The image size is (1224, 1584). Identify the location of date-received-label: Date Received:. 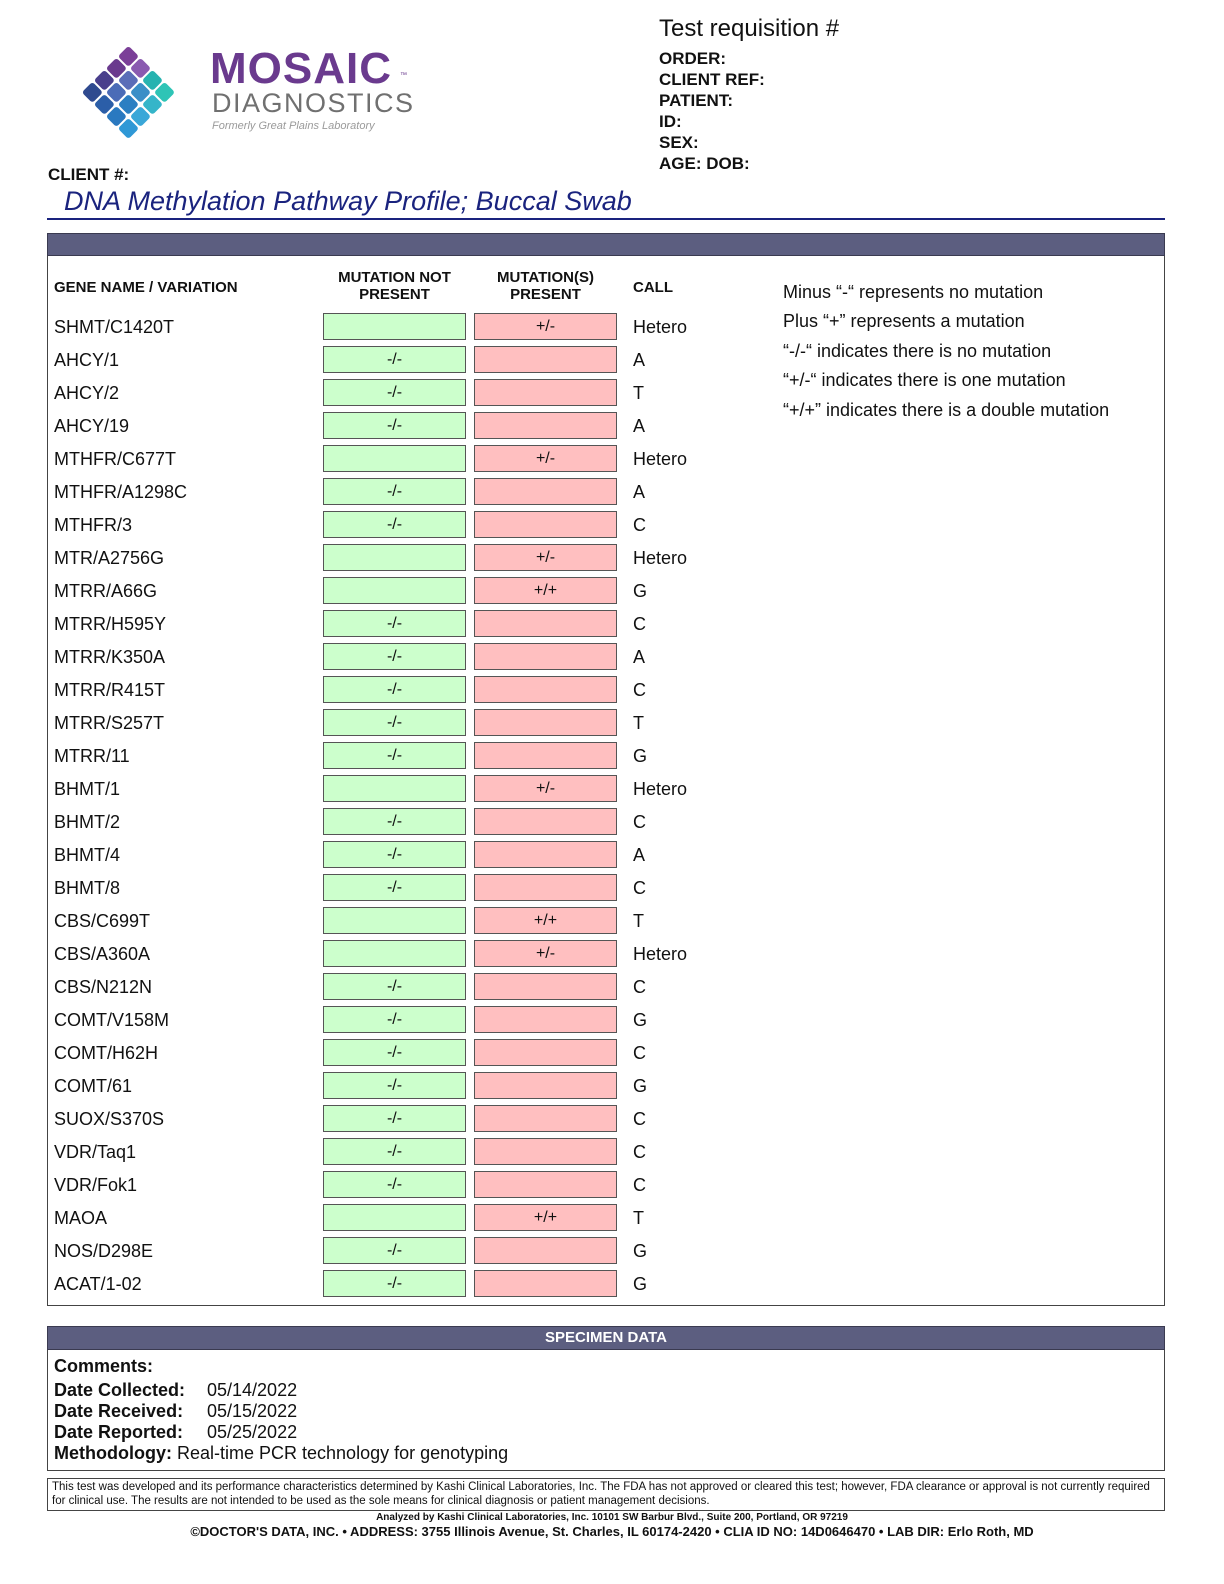
(119, 1411).